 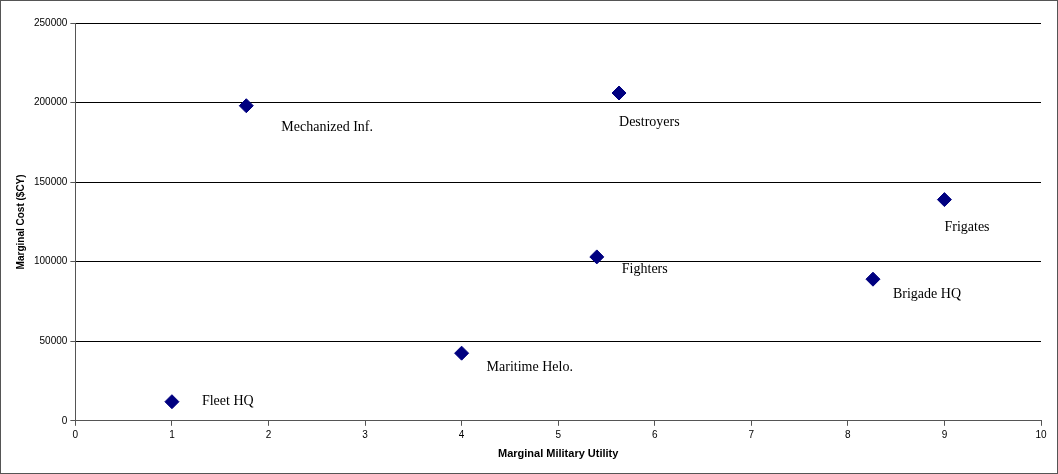 What do you see at coordinates (50, 181) in the screenshot?
I see `y-tick-label: 150000` at bounding box center [50, 181].